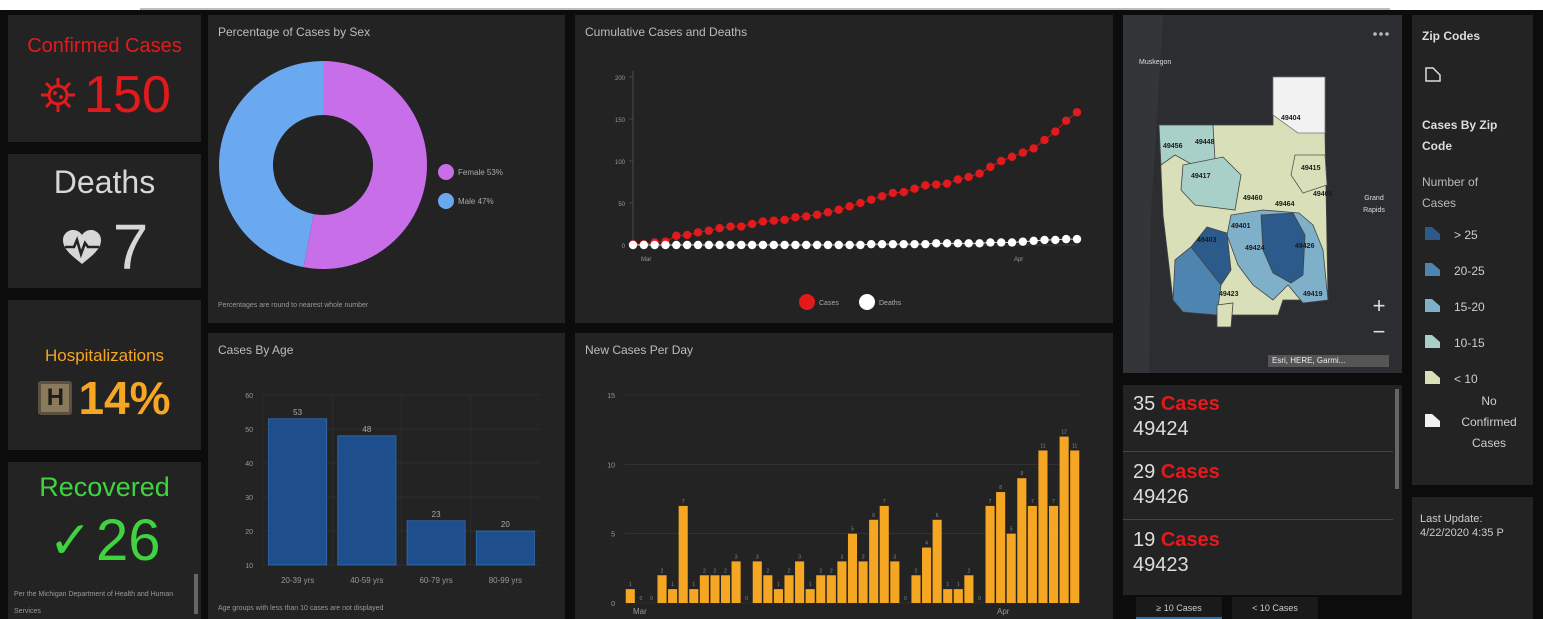 This screenshot has width=1543, height=619. Describe the element at coordinates (1201, 176) in the screenshot. I see `map-zip-label: 49417` at that location.